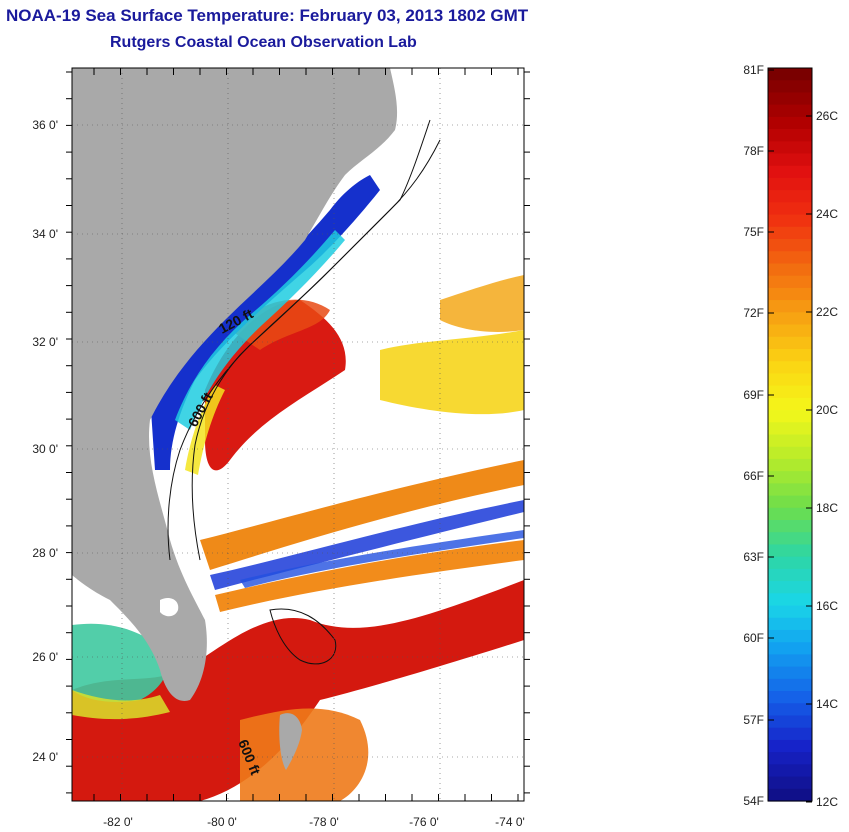 This screenshot has height=832, width=849. What do you see at coordinates (304, 754) in the screenshot?
I see `southern-orange-area` at bounding box center [304, 754].